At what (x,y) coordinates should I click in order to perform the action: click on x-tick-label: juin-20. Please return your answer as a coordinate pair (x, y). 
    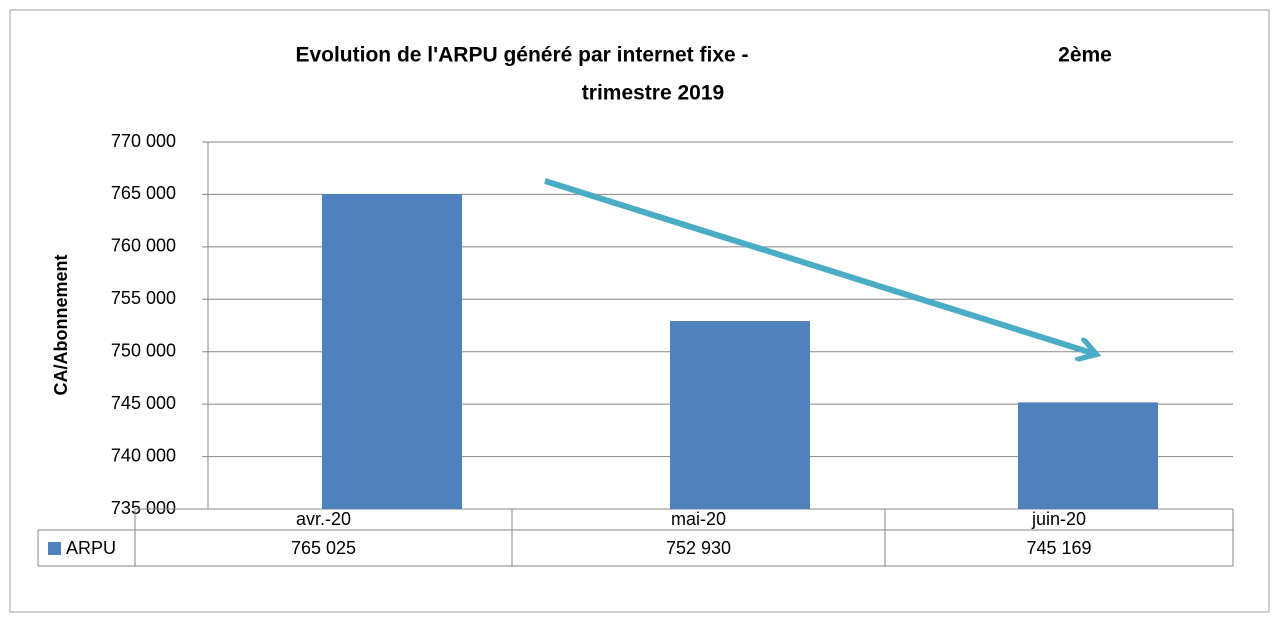
    Looking at the image, I should click on (1058, 519).